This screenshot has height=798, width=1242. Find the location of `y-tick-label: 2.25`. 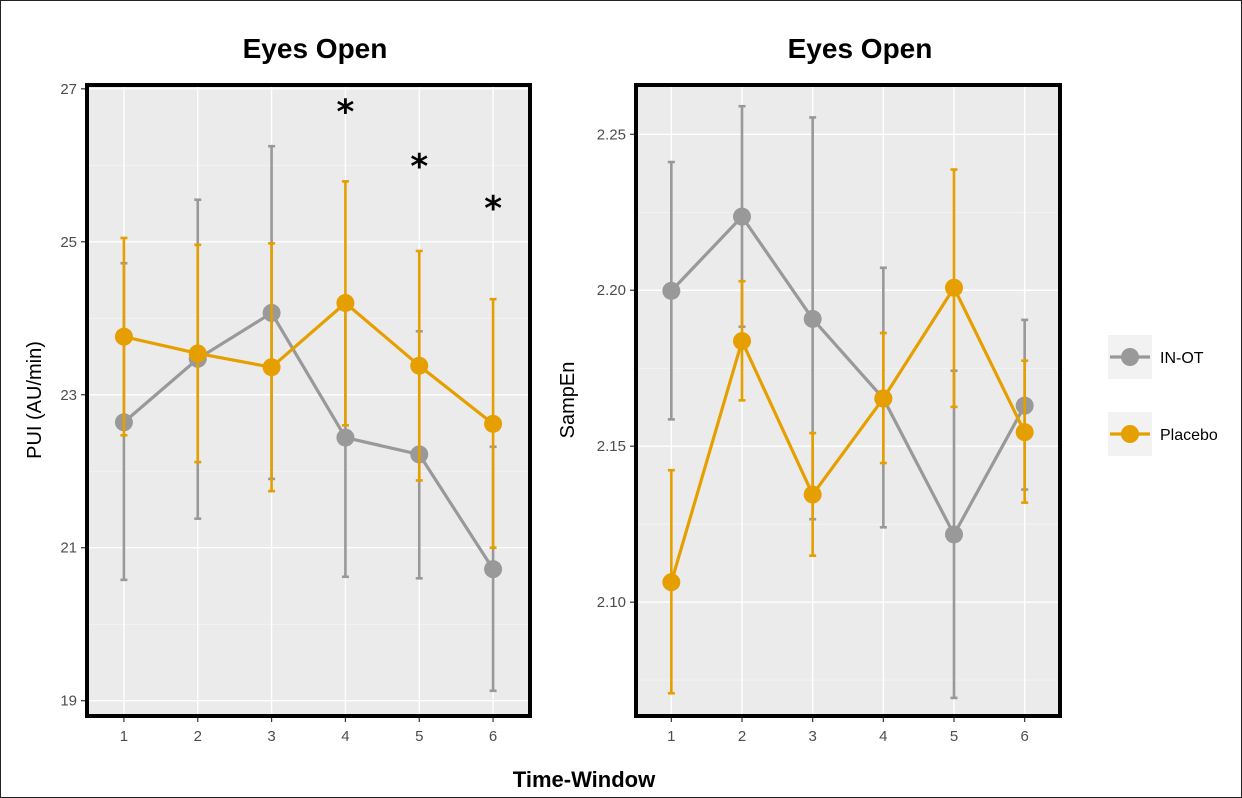

y-tick-label: 2.25 is located at coordinates (611, 134).